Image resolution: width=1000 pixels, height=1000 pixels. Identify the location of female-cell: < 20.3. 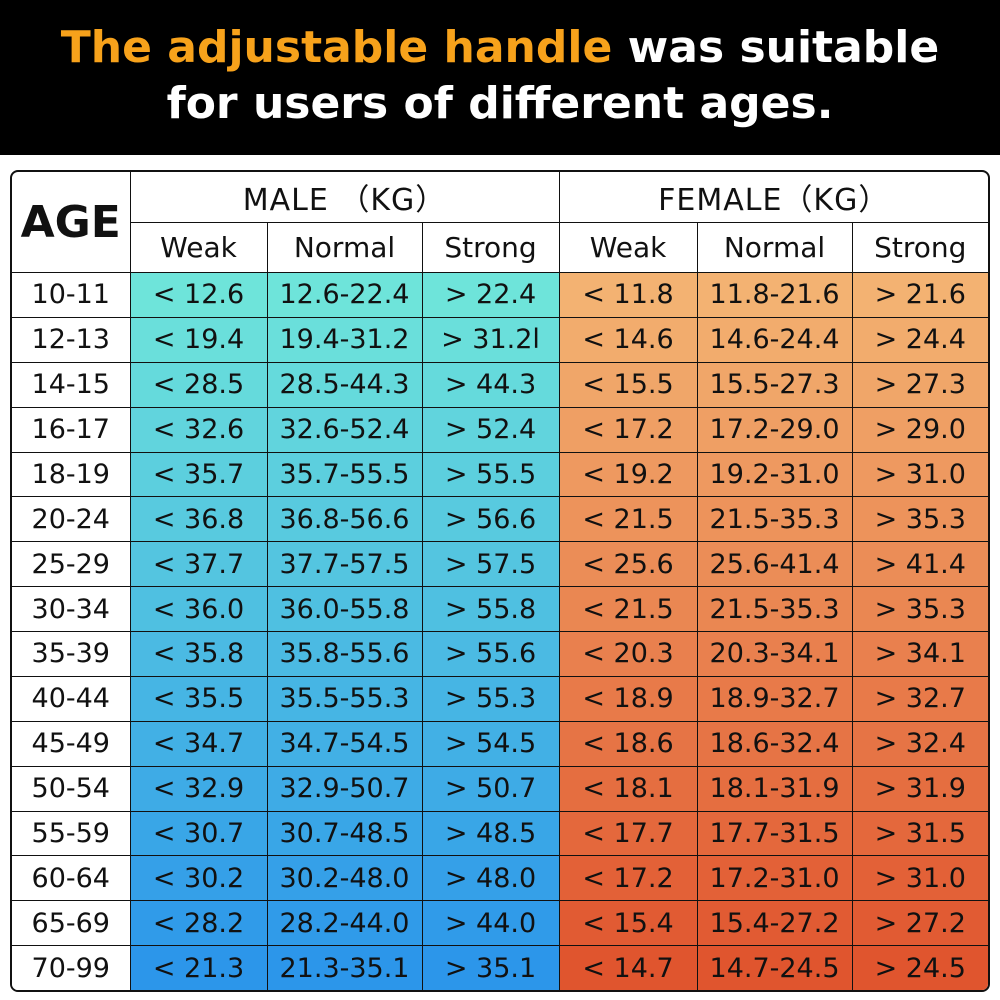
(628, 654).